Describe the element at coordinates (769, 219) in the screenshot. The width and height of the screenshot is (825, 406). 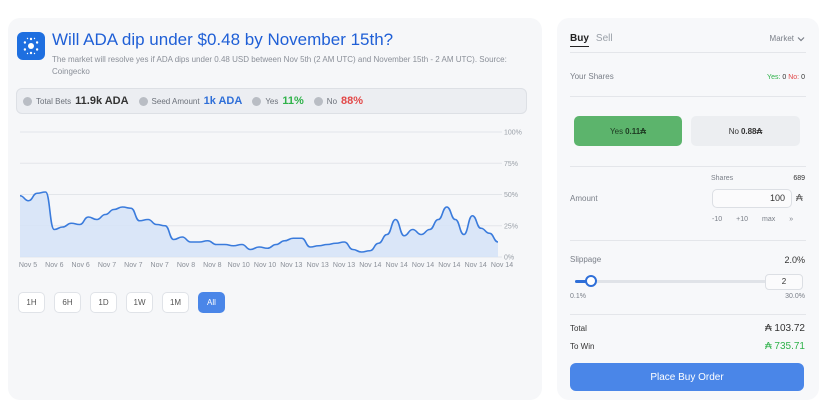
I see `quick-amount-button: max` at that location.